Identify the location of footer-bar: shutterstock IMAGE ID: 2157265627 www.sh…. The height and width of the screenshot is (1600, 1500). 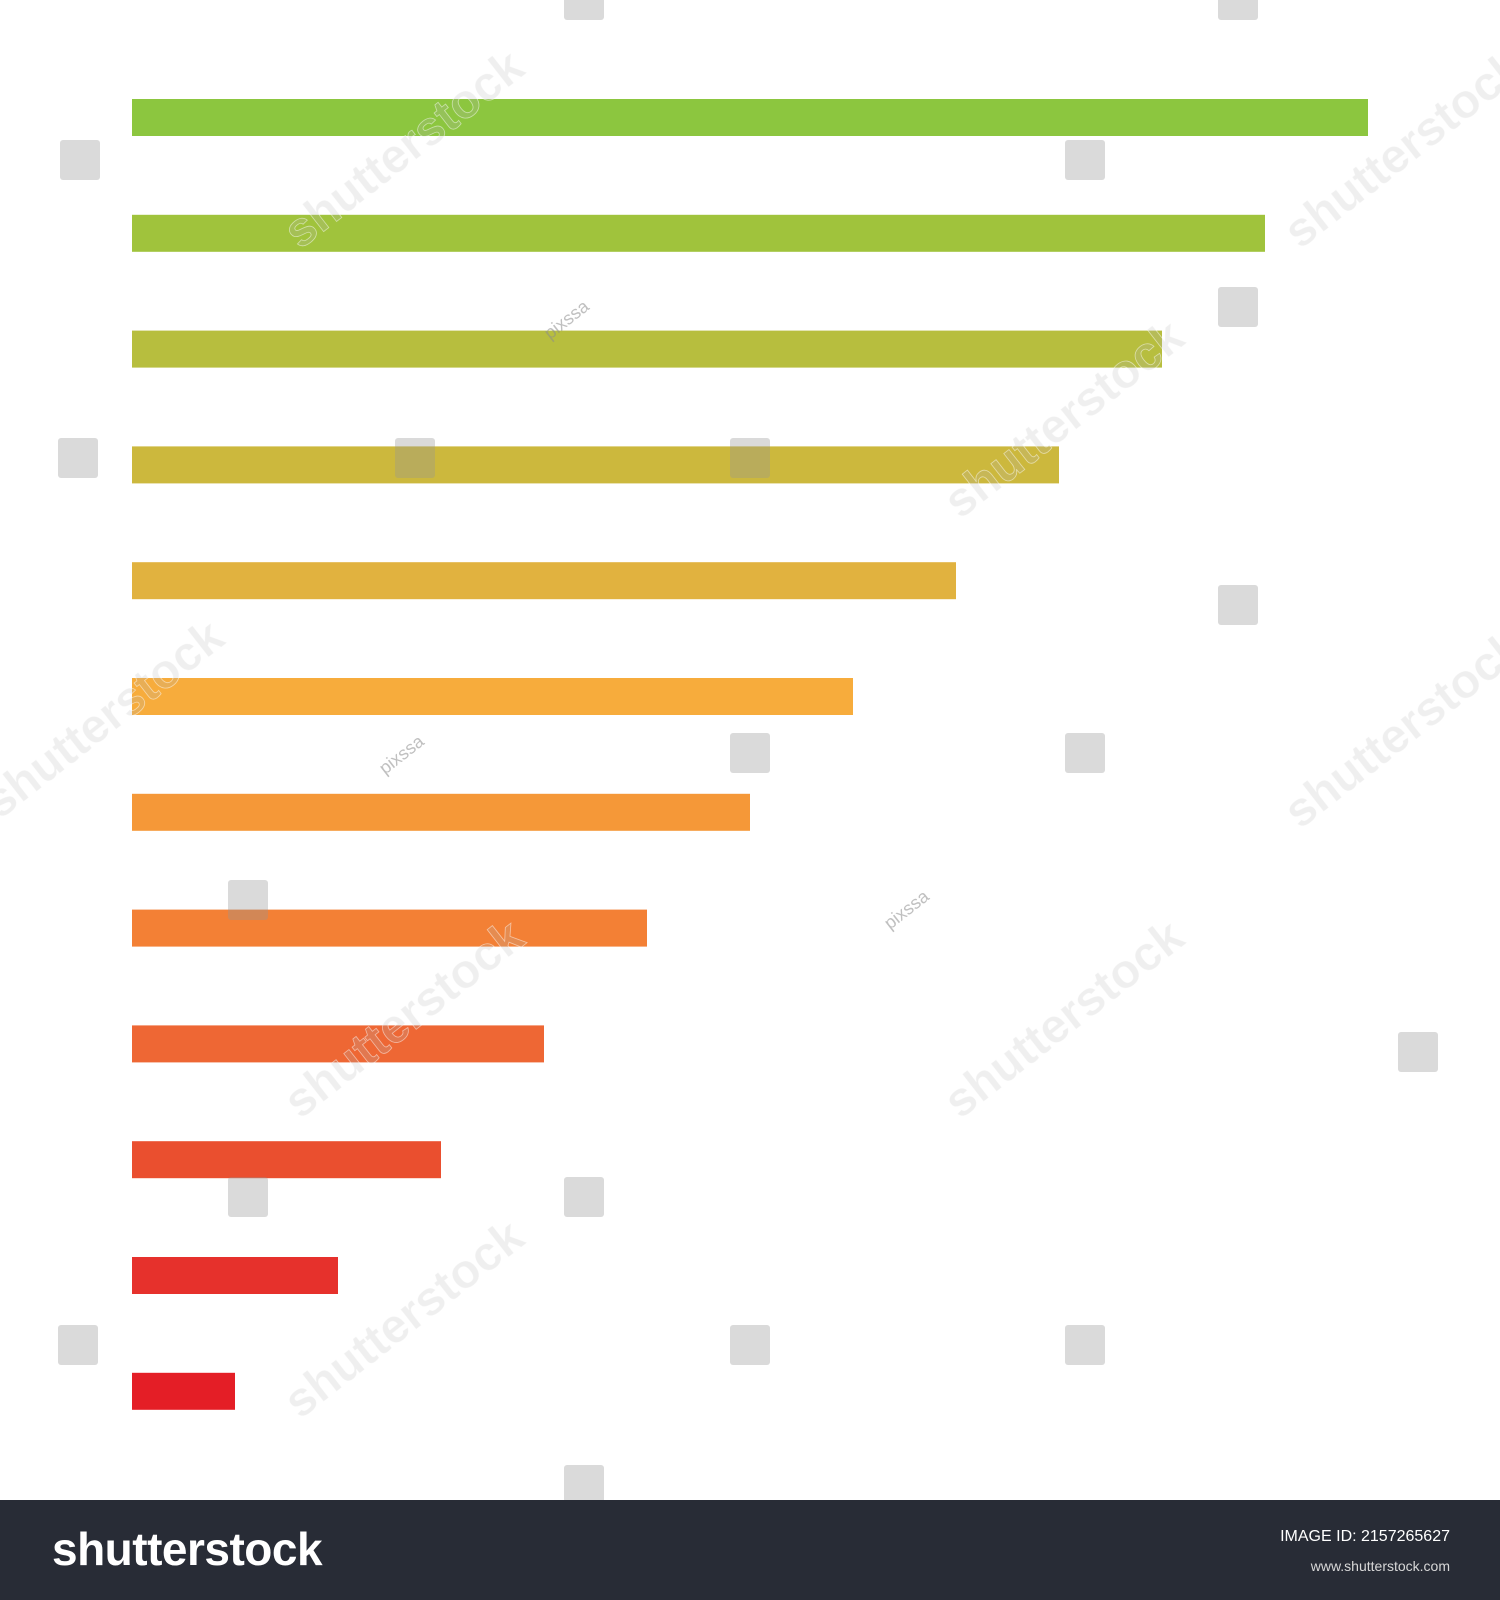
(750, 1550).